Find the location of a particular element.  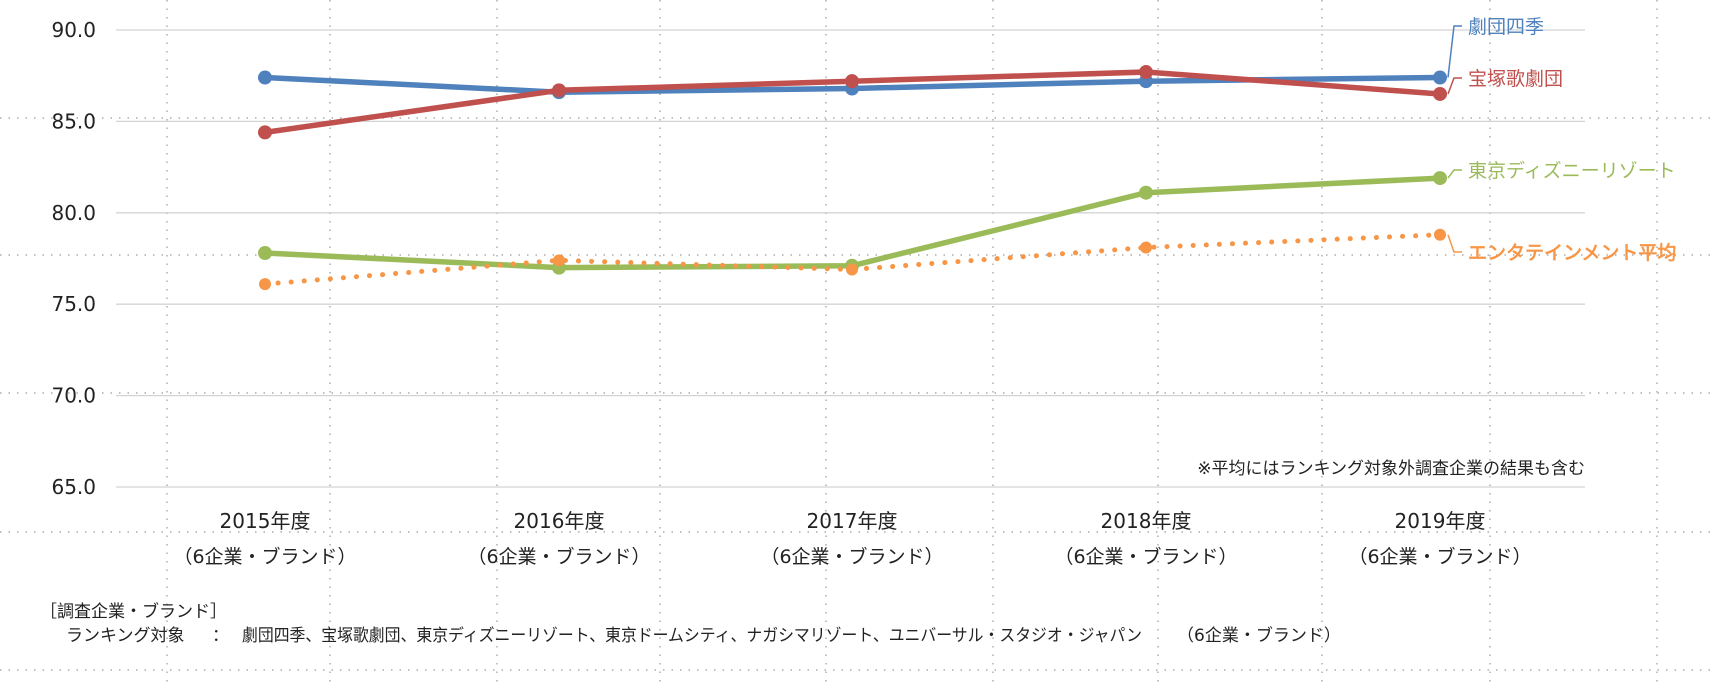

legend-label: ランキング対象 is located at coordinates (125, 636).